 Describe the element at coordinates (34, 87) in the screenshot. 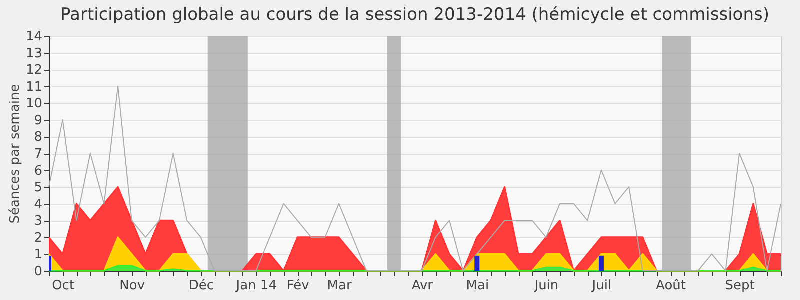

I see `y-tick-label: 11` at that location.